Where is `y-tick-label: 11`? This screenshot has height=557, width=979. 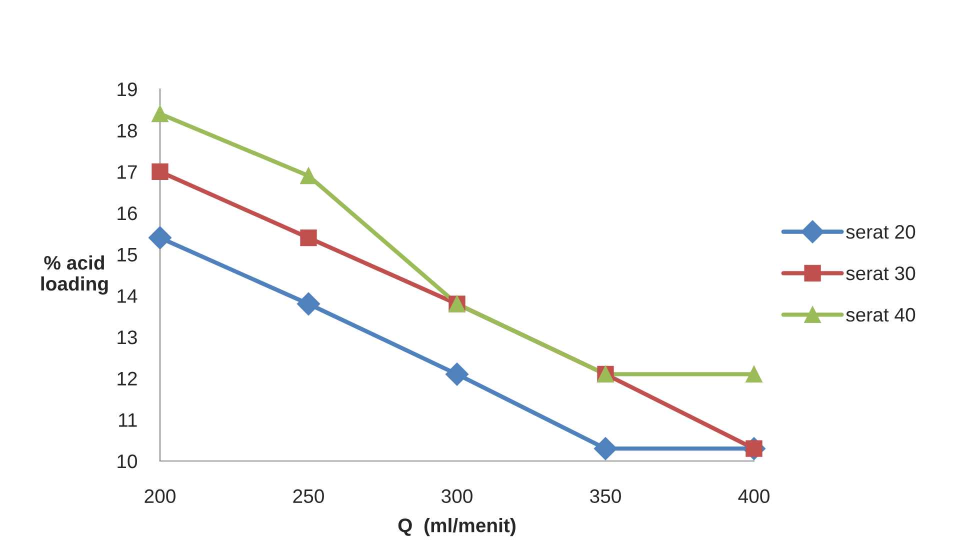 y-tick-label: 11 is located at coordinates (128, 420).